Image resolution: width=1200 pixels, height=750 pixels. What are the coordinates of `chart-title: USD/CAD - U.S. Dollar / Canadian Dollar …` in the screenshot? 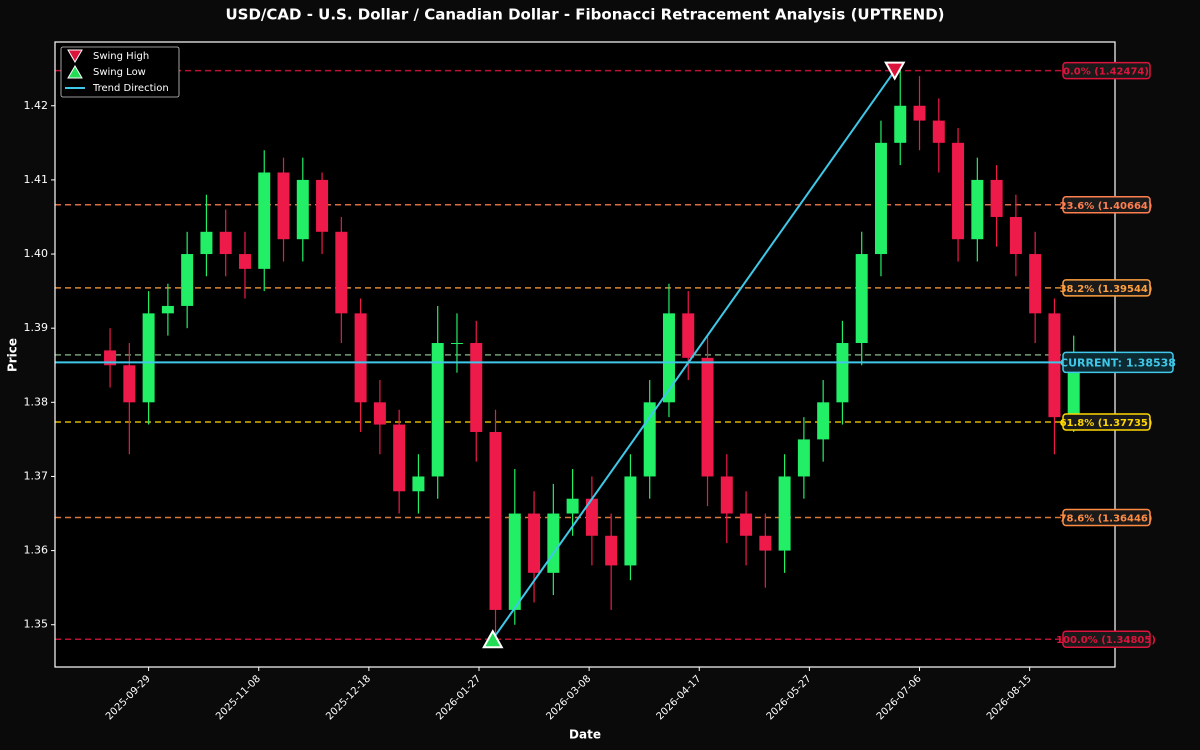 It's located at (585, 15).